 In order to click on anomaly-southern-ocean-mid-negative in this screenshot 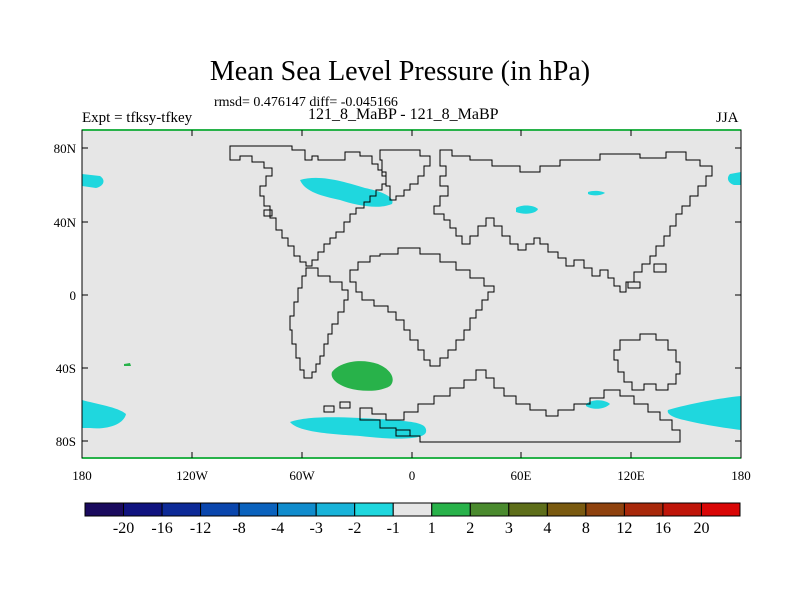, I will do `click(598, 404)`.